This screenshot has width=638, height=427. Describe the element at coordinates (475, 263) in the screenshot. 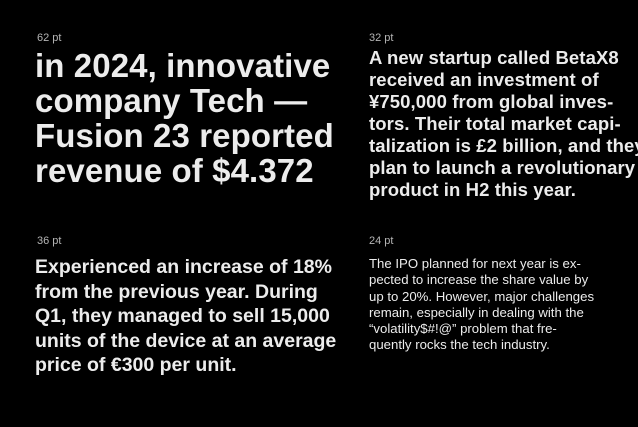

I see `specimen-line: The IPO planned for next year is ex-` at that location.